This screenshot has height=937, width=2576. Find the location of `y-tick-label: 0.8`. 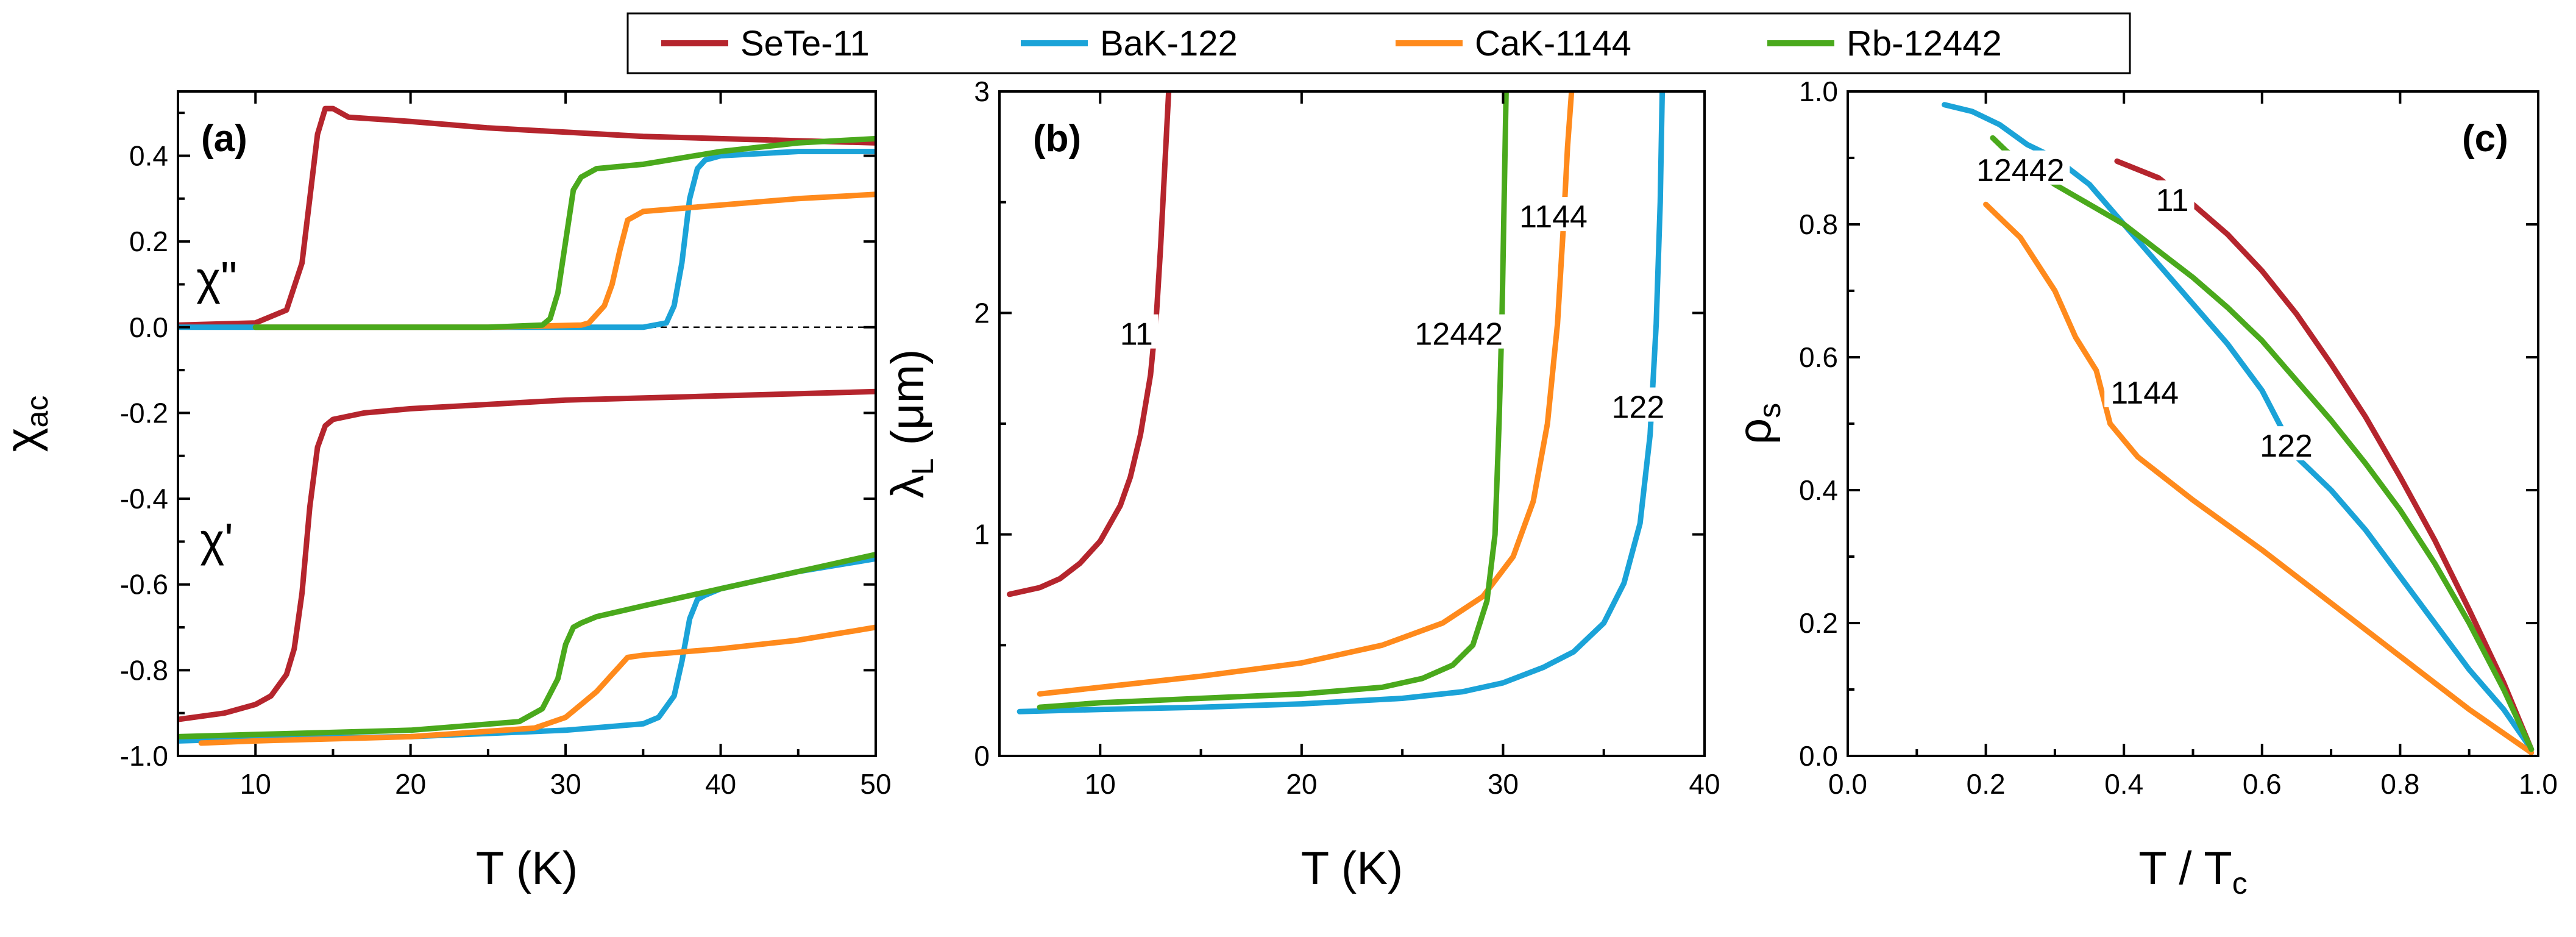

y-tick-label: 0.8 is located at coordinates (1819, 224).